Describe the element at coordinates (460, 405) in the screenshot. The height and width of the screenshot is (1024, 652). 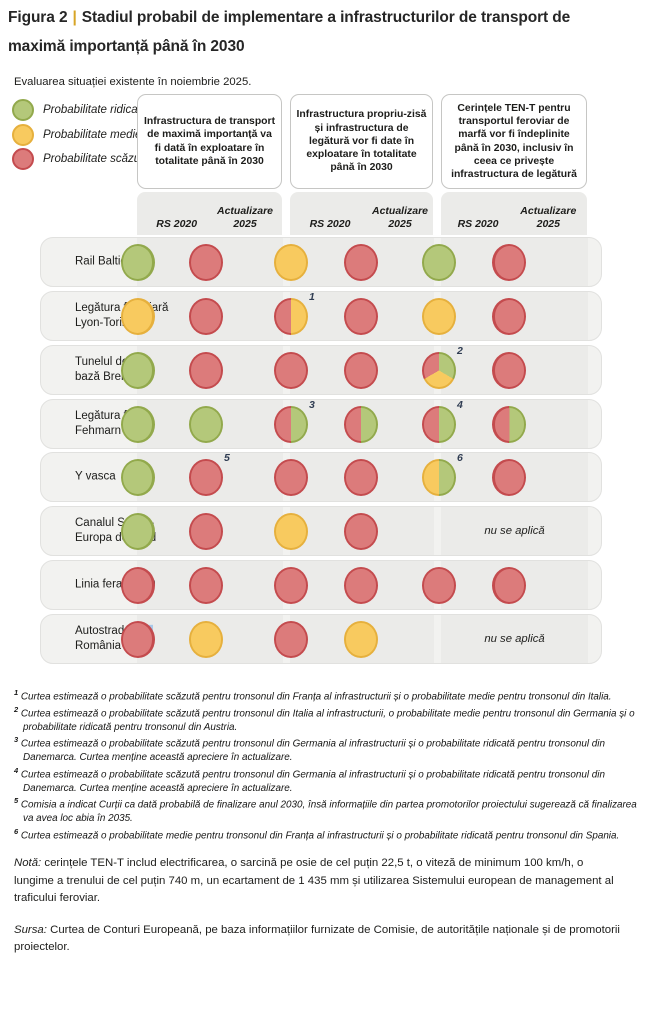
I see `footnote-marker: 4` at that location.